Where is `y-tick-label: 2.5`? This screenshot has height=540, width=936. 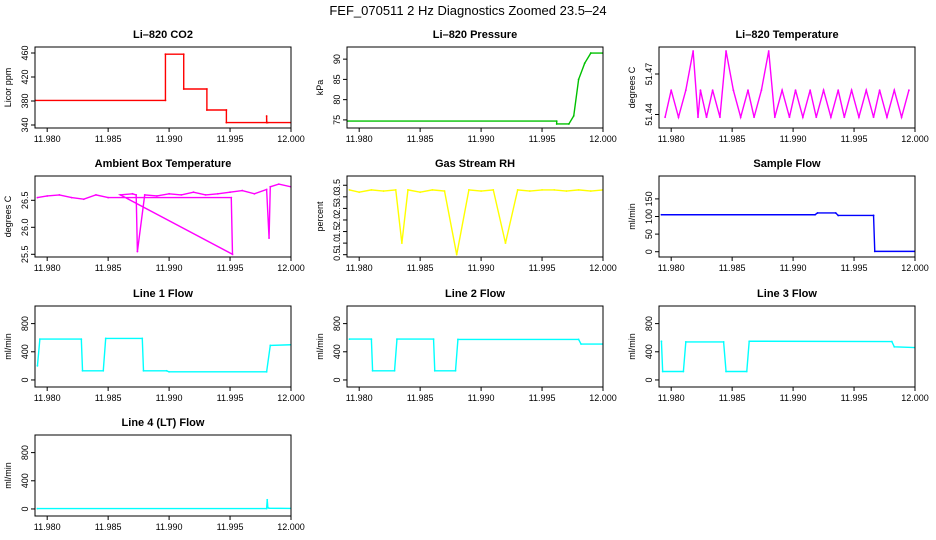
y-tick-label: 2.5 is located at coordinates (337, 208).